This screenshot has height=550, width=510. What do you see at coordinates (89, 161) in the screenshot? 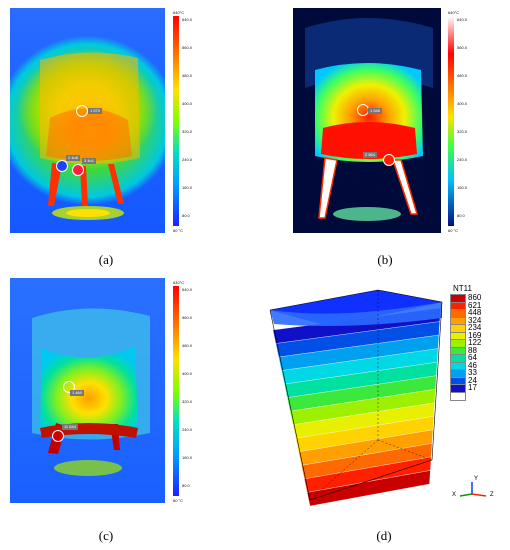
I see `marker-label-a3: 3 4u1` at bounding box center [89, 161].